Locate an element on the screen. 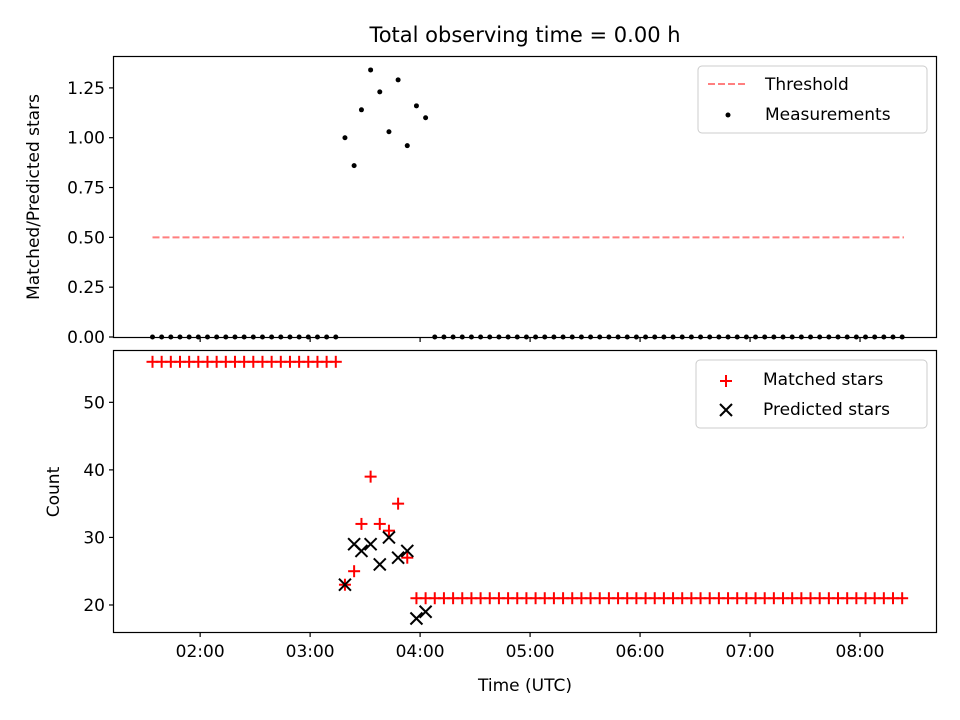  top-y-tick-label: 0.50 is located at coordinates (86, 238).